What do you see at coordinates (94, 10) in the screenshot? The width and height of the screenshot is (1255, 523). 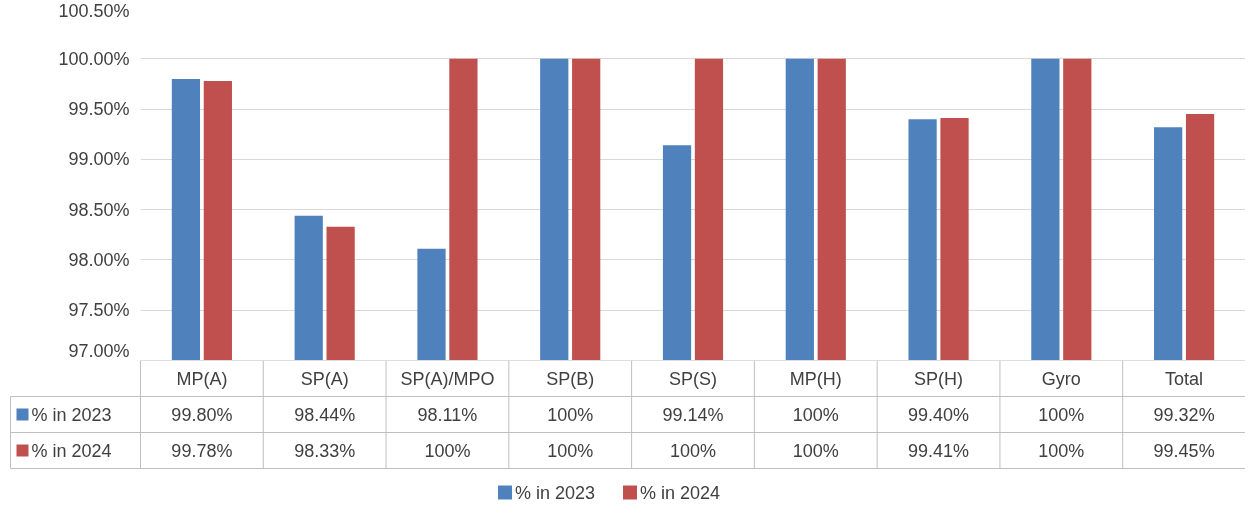 I see `y-tick-label: 100.50%` at bounding box center [94, 10].